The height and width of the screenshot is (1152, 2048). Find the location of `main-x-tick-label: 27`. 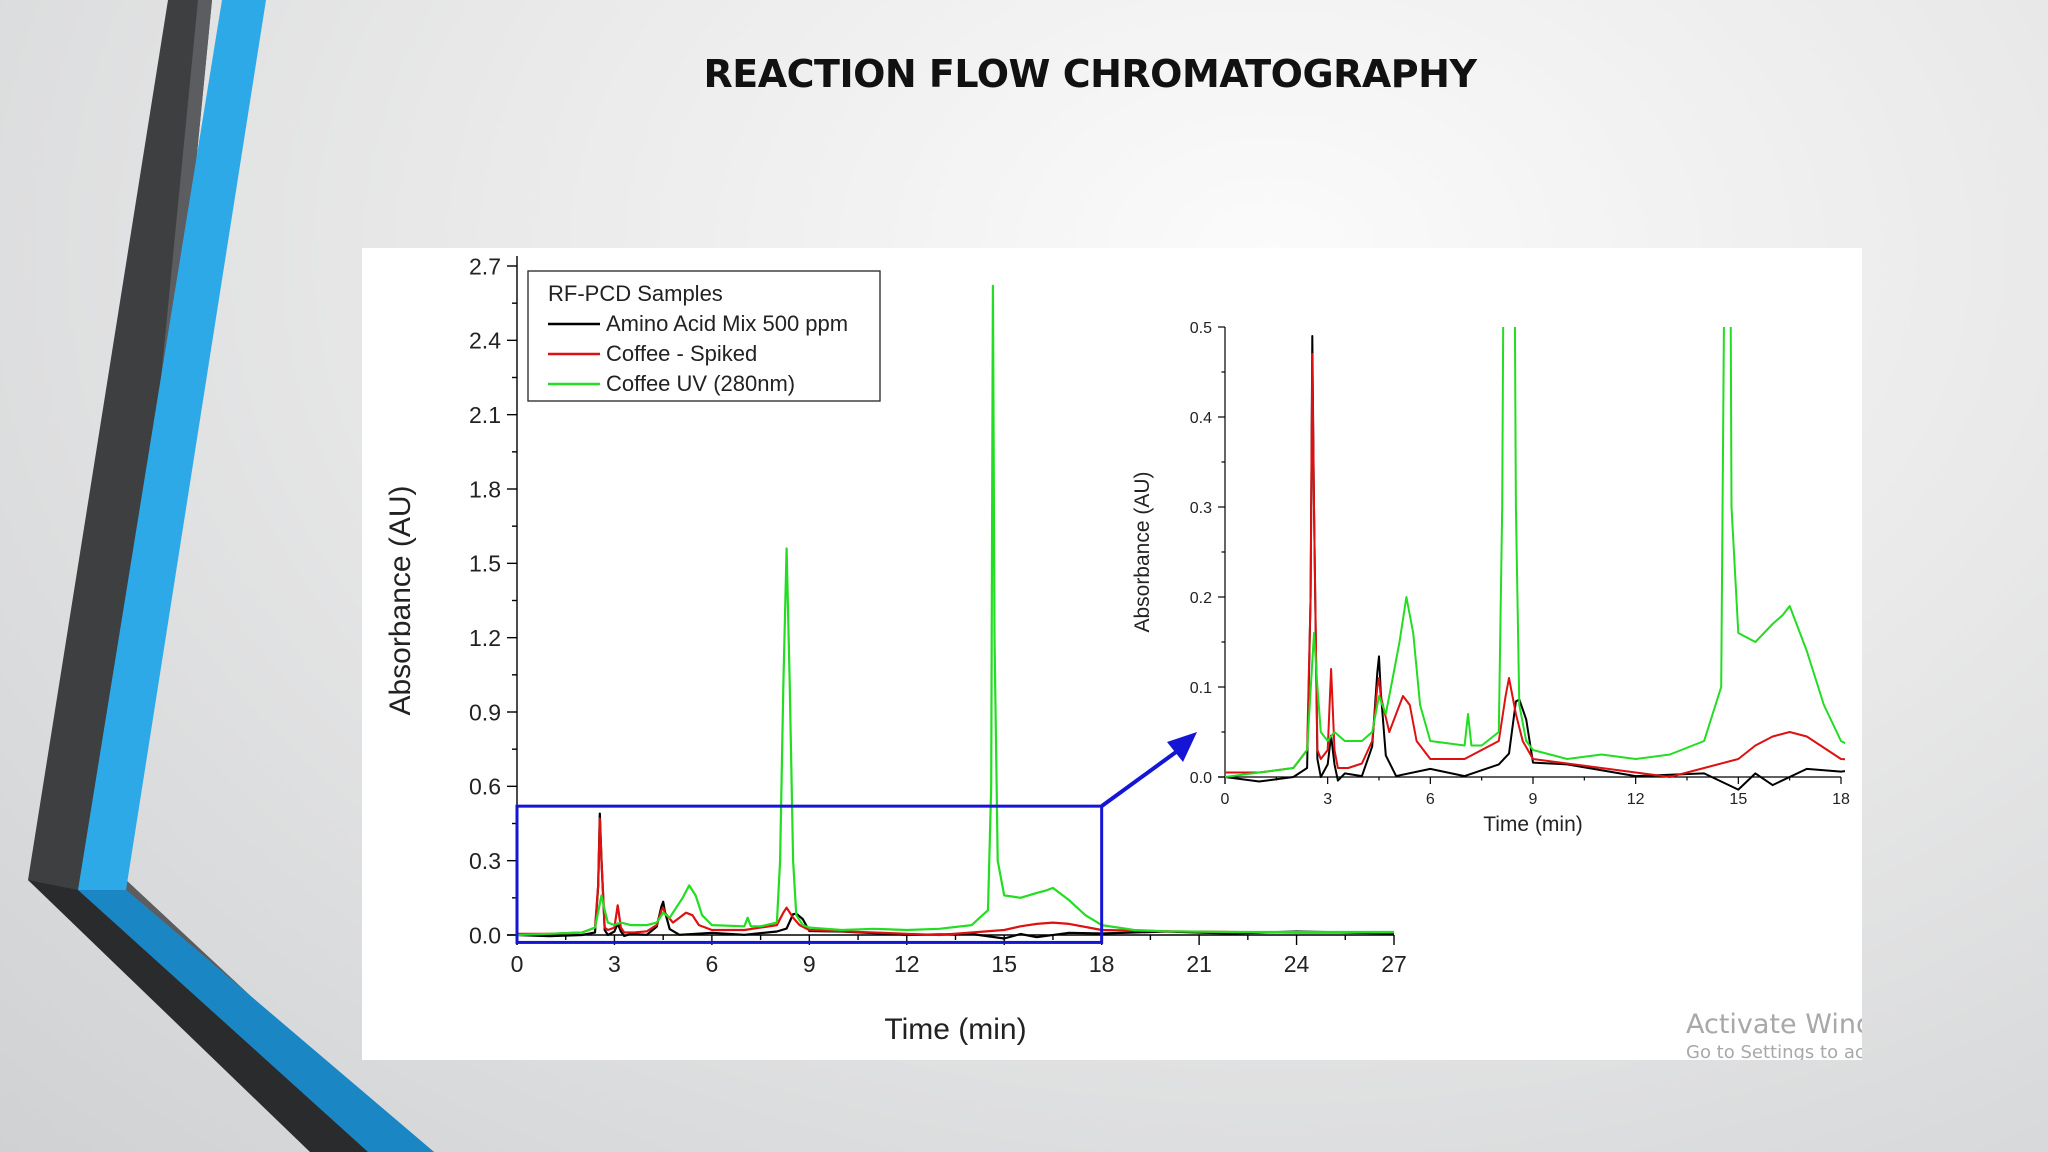

main-x-tick-label: 27 is located at coordinates (1394, 964).